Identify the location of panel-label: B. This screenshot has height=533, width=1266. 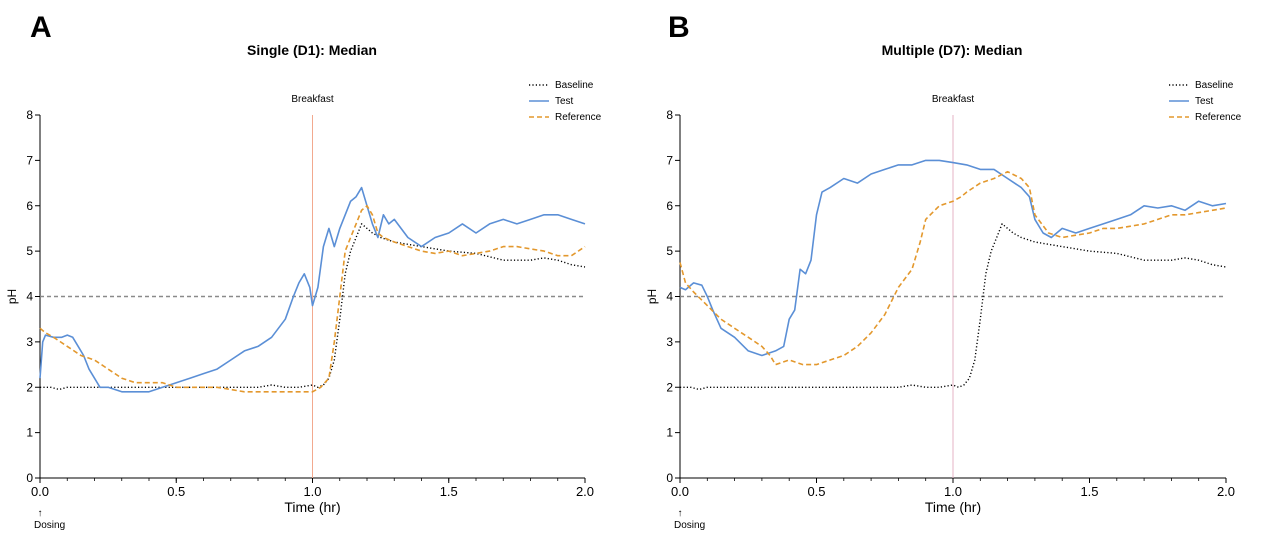
(679, 27).